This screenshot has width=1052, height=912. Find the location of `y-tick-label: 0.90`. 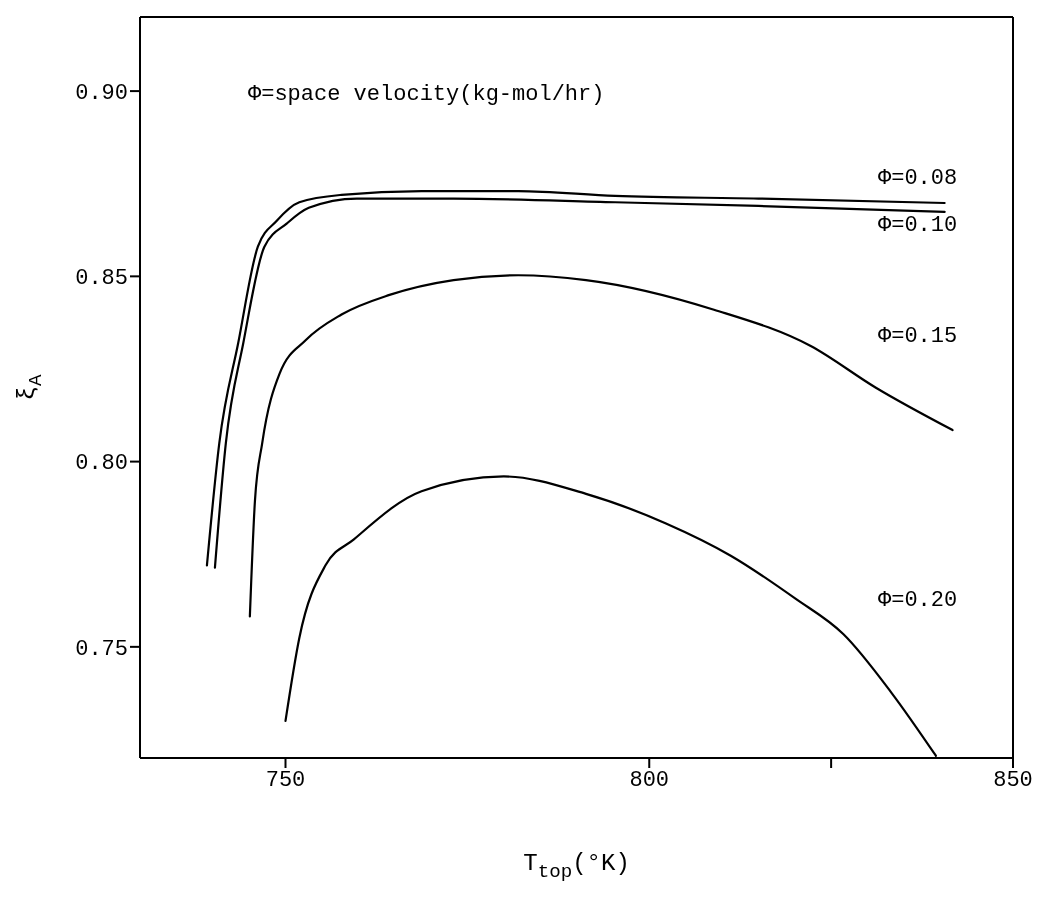

y-tick-label: 0.90 is located at coordinates (101, 93).